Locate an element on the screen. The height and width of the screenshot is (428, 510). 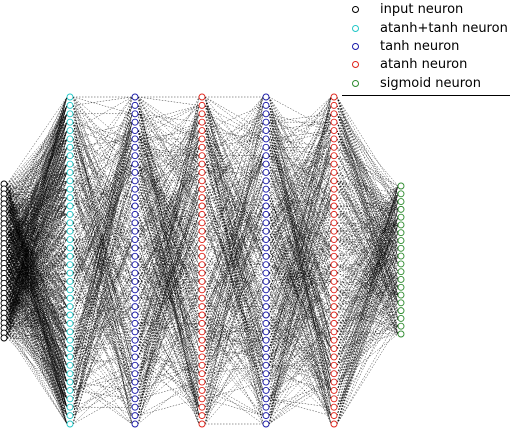
legend-item-input: input neuron is located at coordinates (426, 10).